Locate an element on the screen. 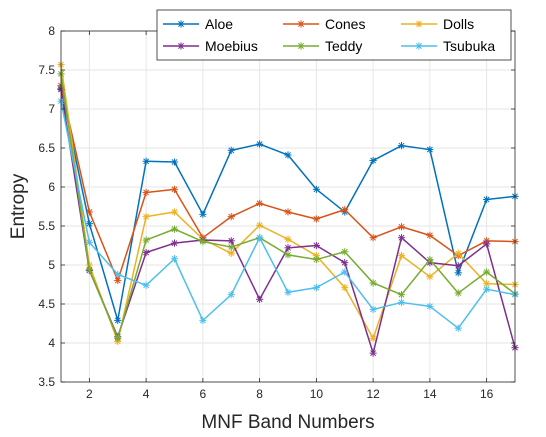  legend-label: Teddy is located at coordinates (343, 46).